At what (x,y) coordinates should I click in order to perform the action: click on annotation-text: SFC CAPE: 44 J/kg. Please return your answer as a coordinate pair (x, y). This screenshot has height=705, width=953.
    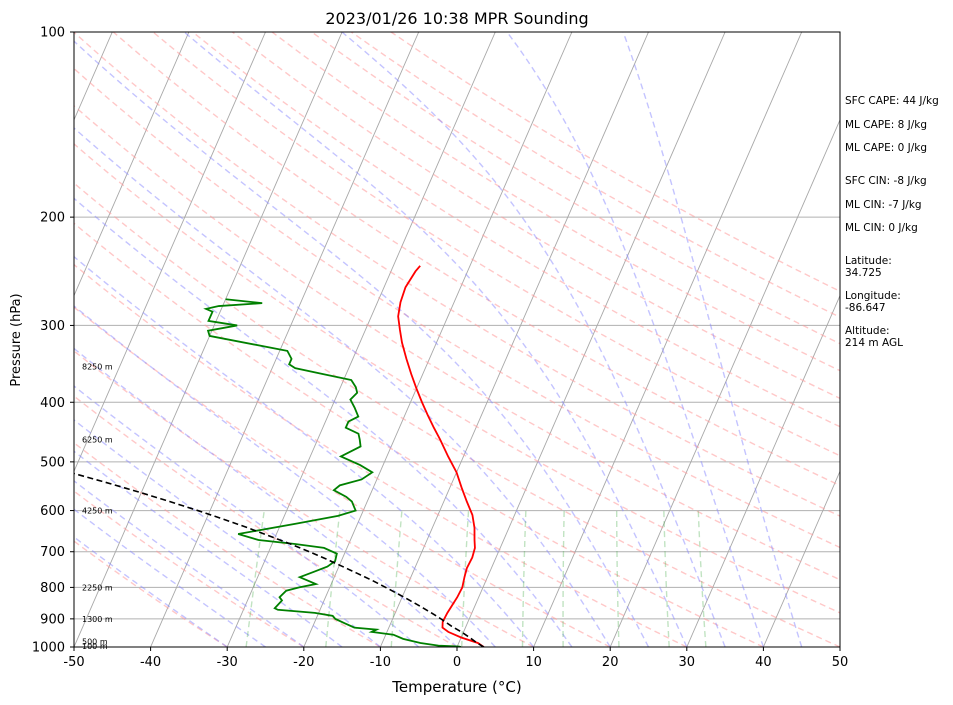
    Looking at the image, I should click on (892, 101).